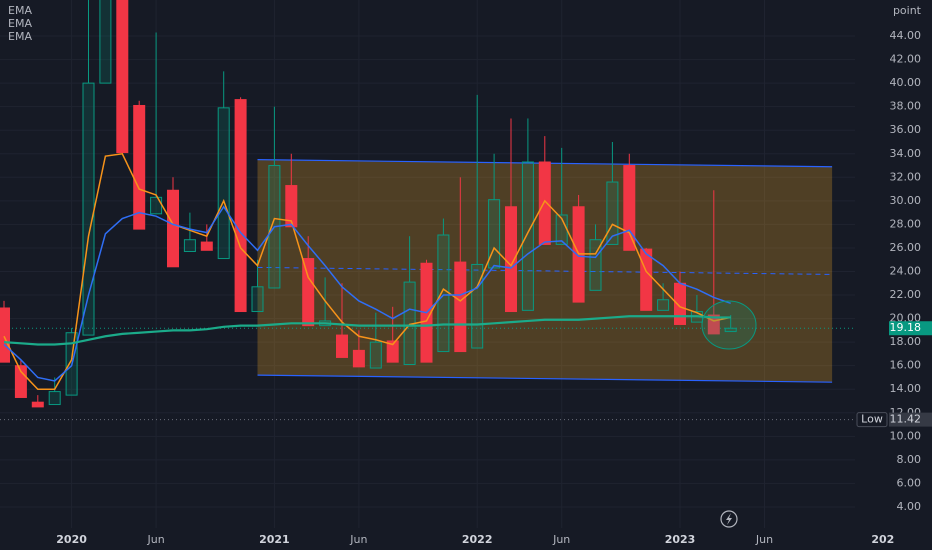 This screenshot has height=550, width=932. I want to click on y-tick-label: 24.00, so click(906, 270).